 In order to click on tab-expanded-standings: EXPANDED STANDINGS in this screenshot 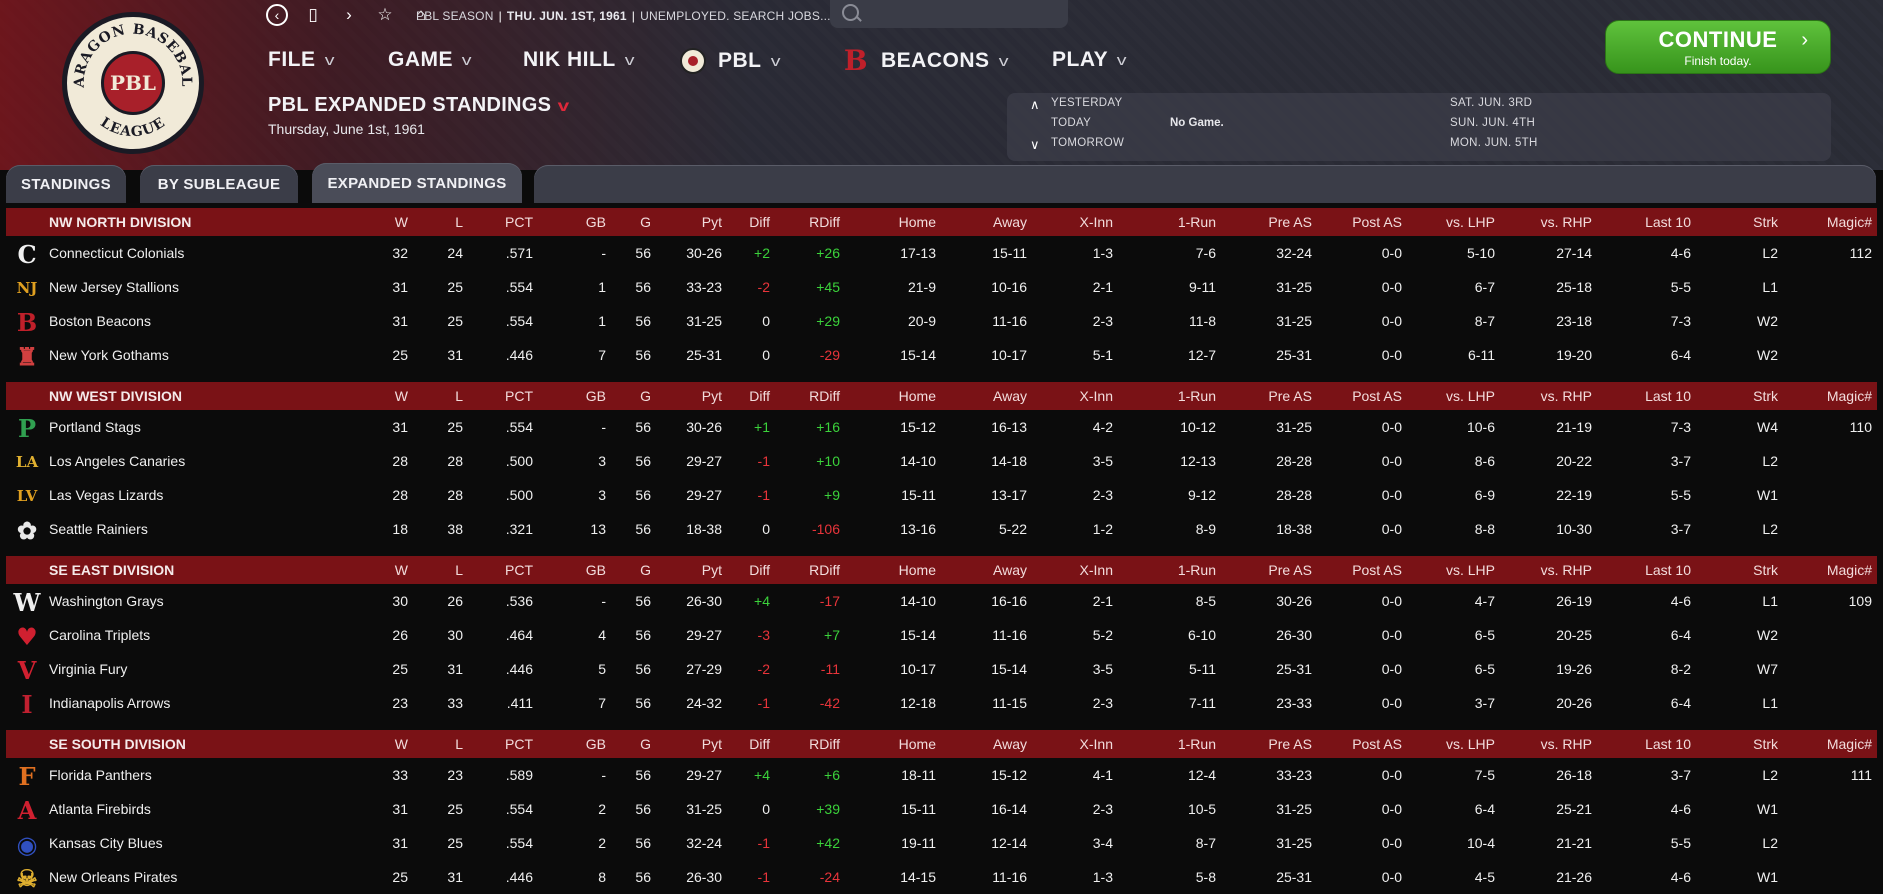, I will do `click(417, 183)`.